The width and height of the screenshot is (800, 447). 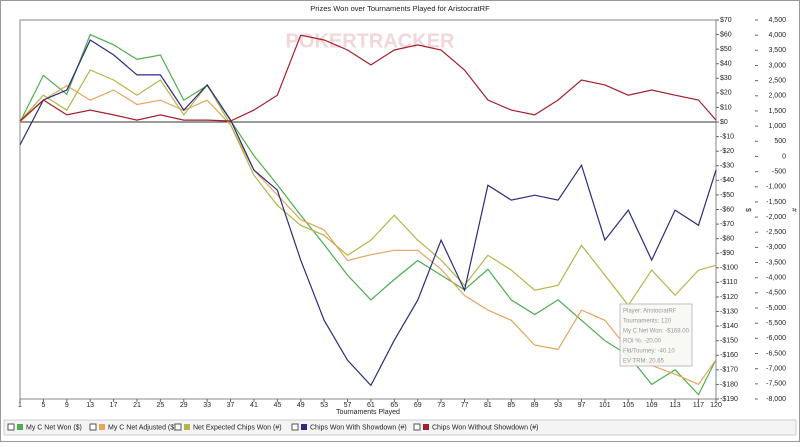 I want to click on x-tick-label: 41, so click(x=254, y=405).